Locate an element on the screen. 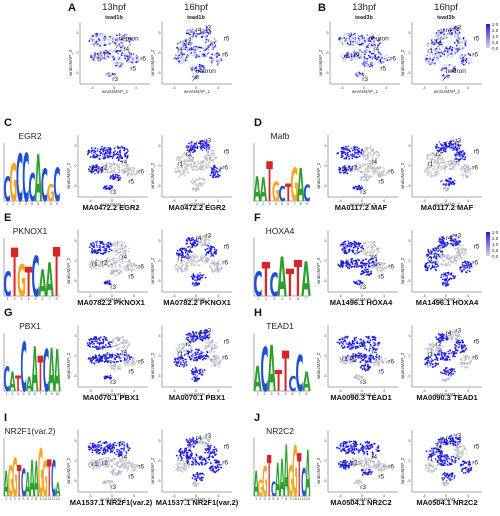  logo-position-label: 5 is located at coordinates (36, 299).